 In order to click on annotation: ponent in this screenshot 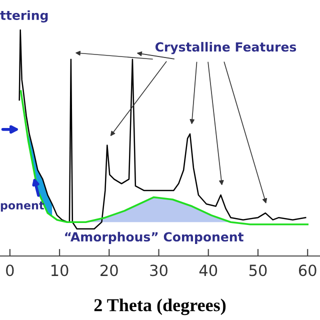, I will do `click(22, 207)`.